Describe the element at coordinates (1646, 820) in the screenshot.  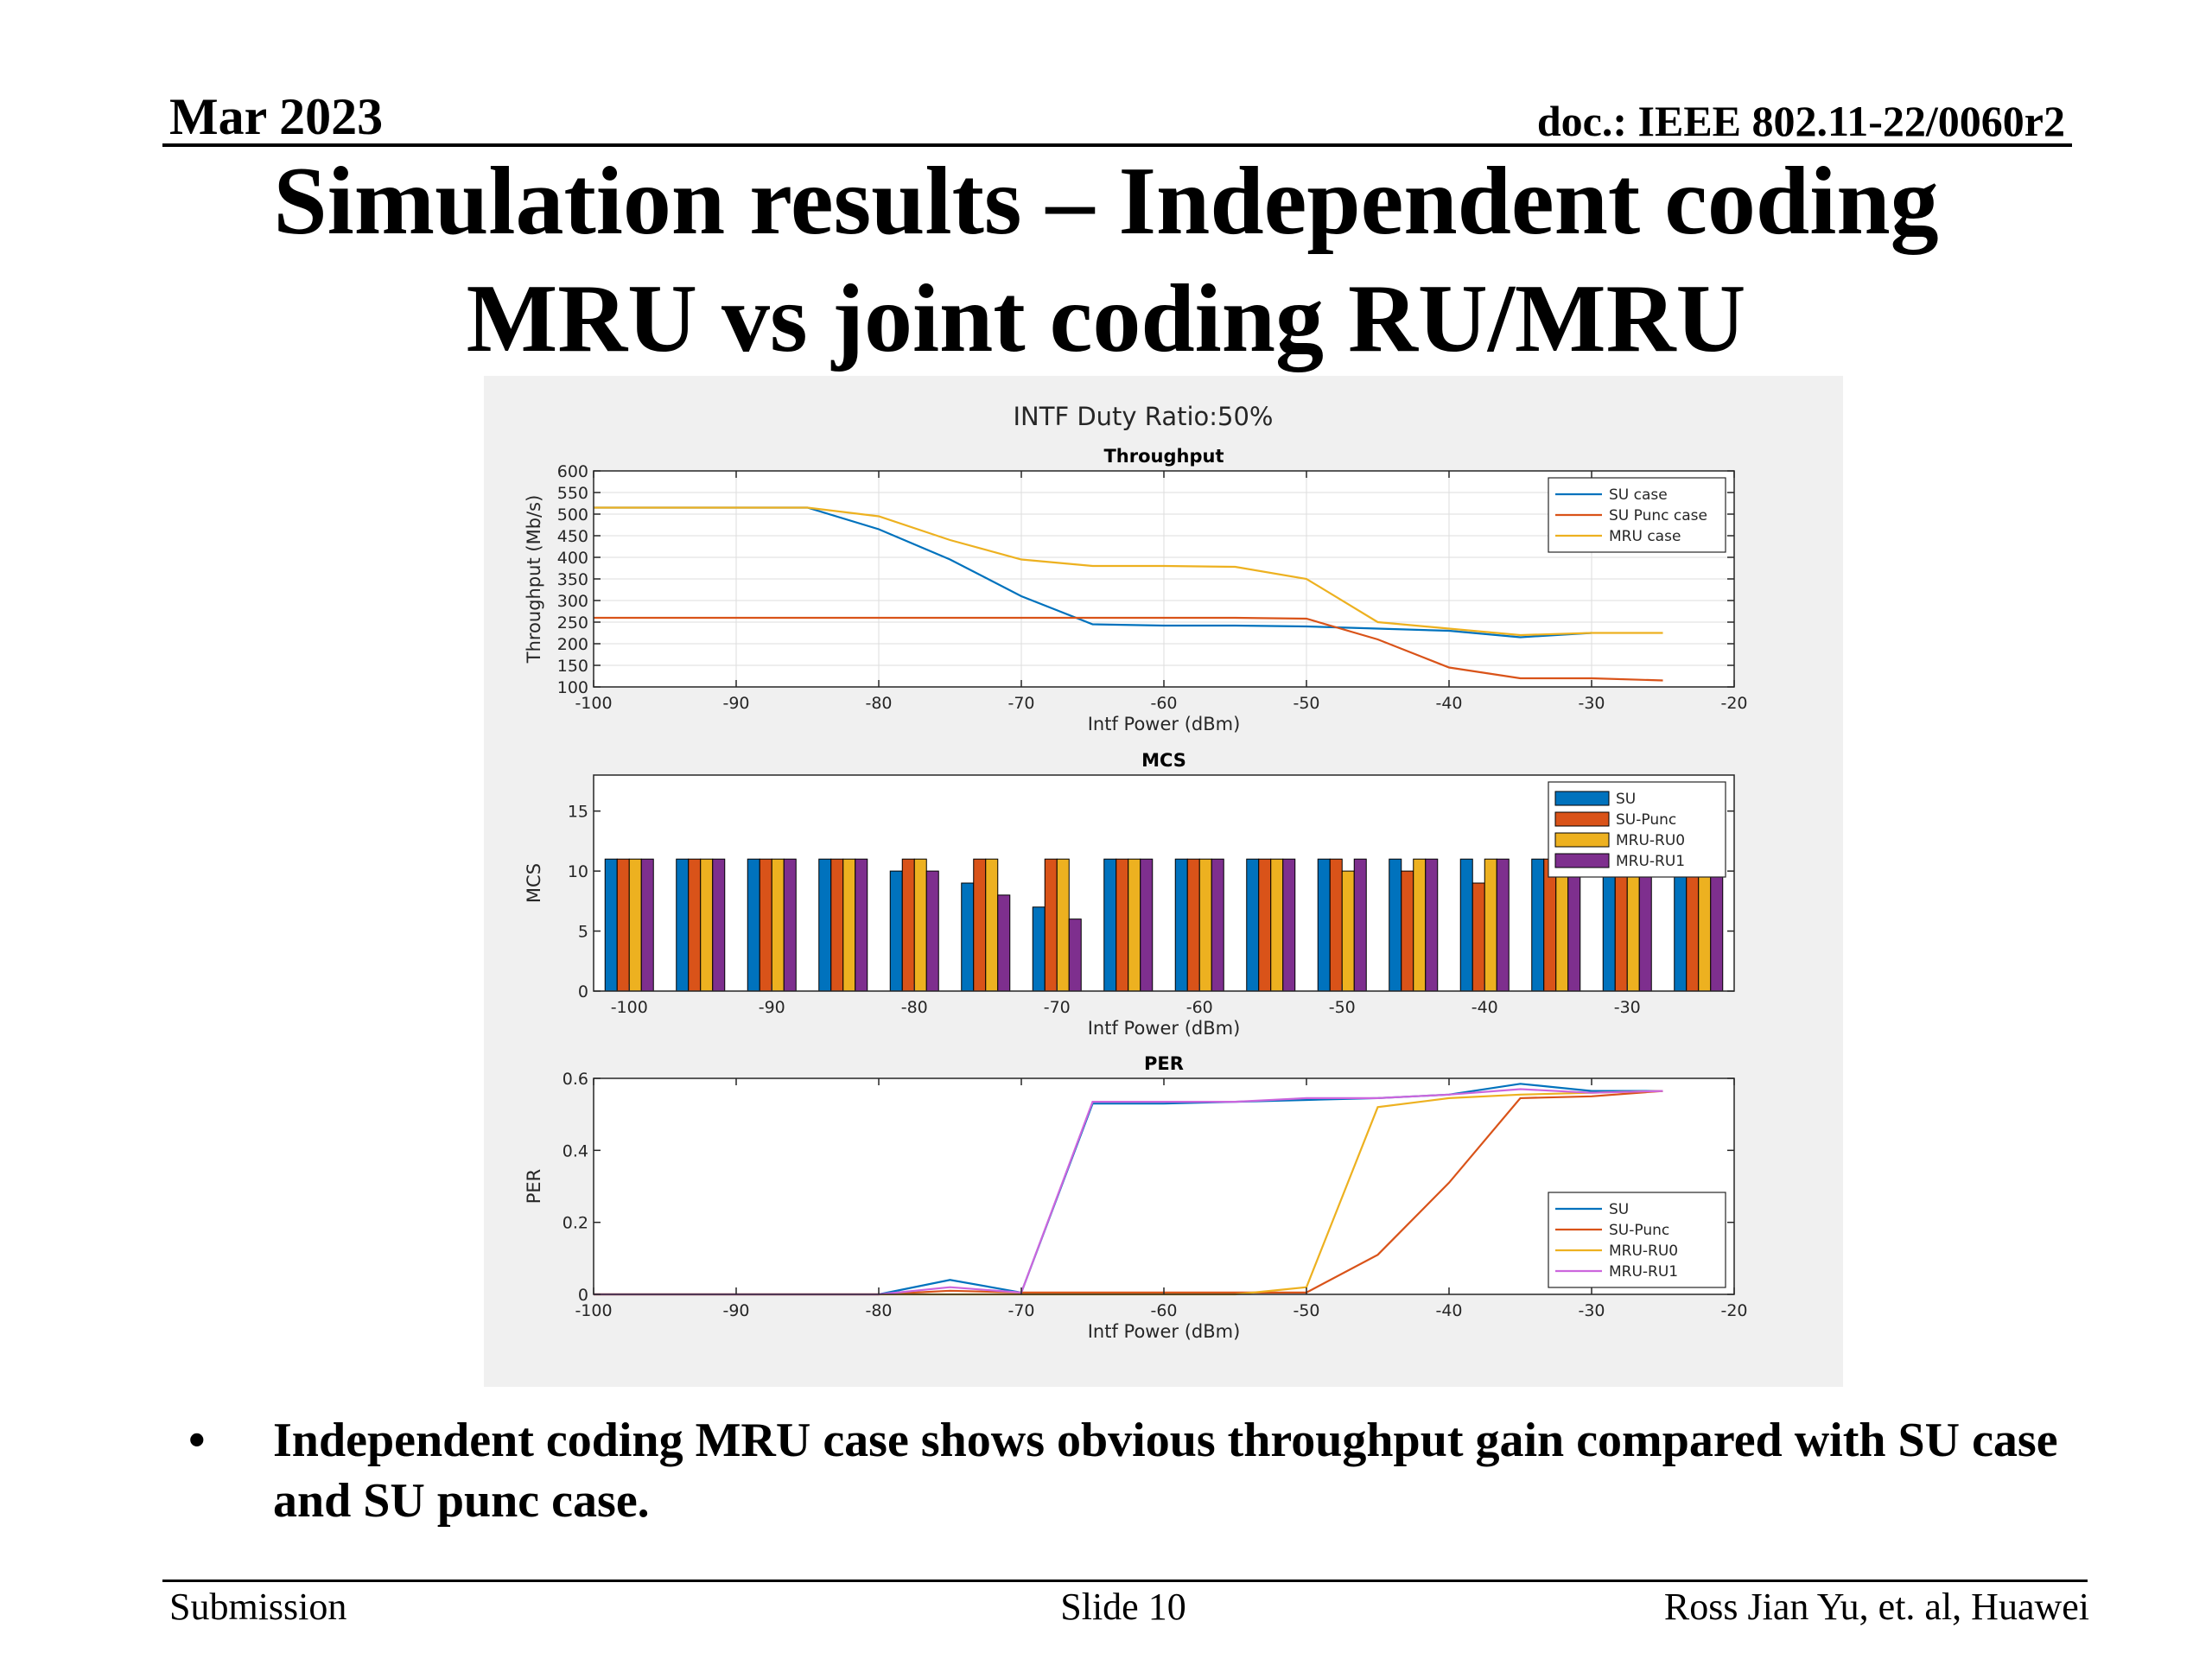
I see `mcs-legend-label: SU-Punc` at that location.